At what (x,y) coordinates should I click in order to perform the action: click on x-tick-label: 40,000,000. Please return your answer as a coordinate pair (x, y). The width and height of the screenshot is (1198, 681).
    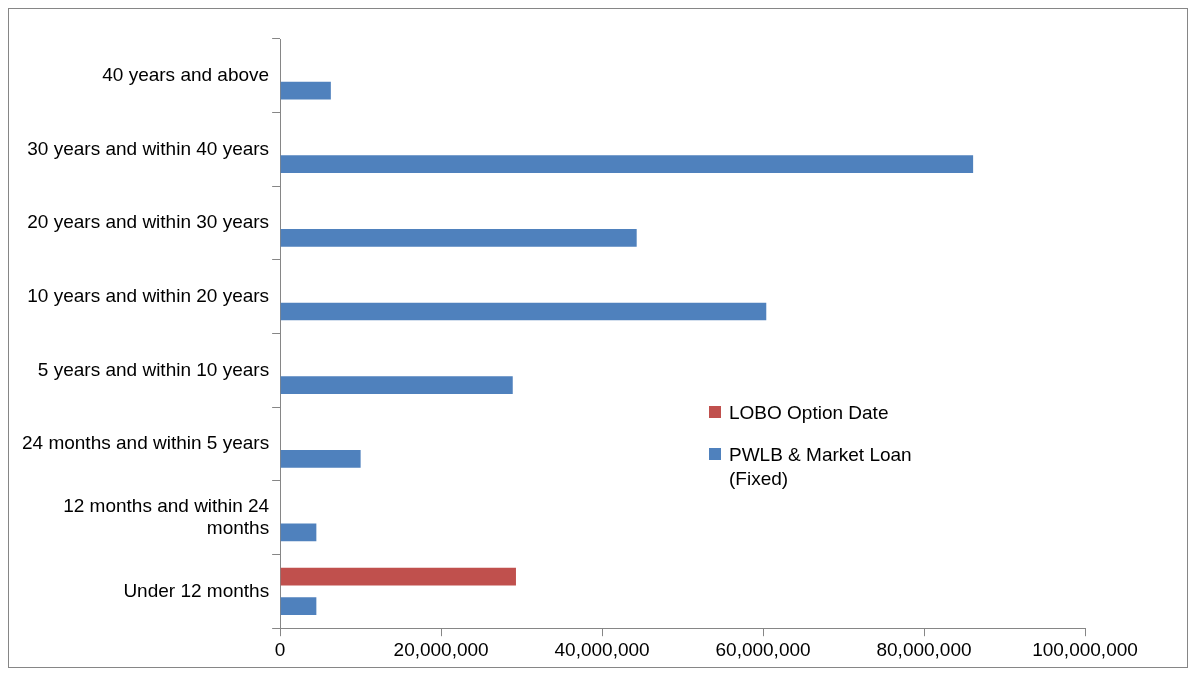
    Looking at the image, I should click on (602, 649).